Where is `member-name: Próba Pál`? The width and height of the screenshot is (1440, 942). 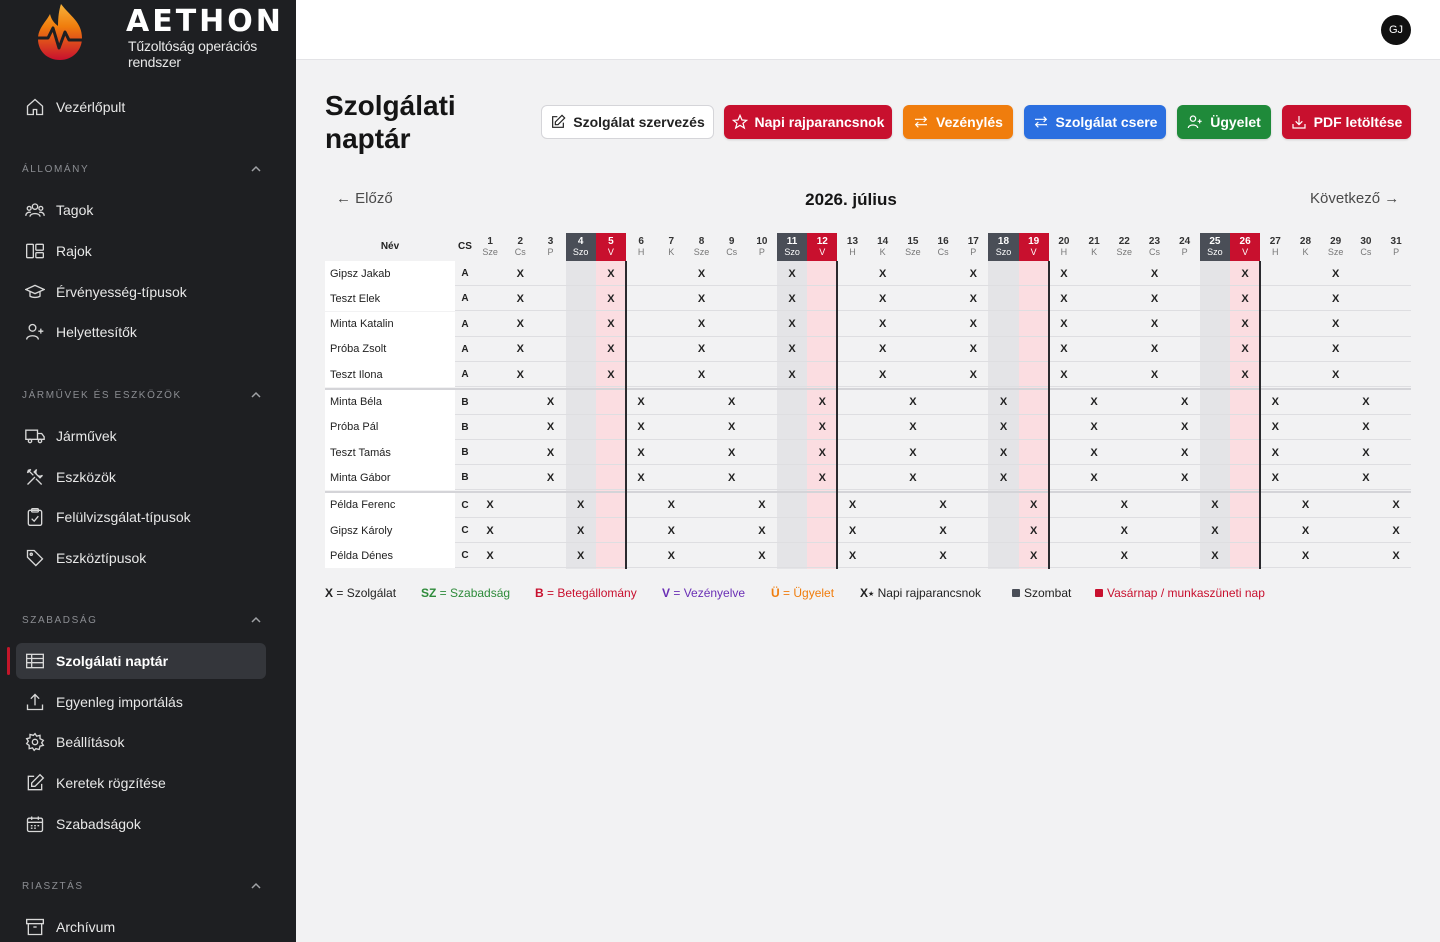
member-name: Próba Pál is located at coordinates (390, 427).